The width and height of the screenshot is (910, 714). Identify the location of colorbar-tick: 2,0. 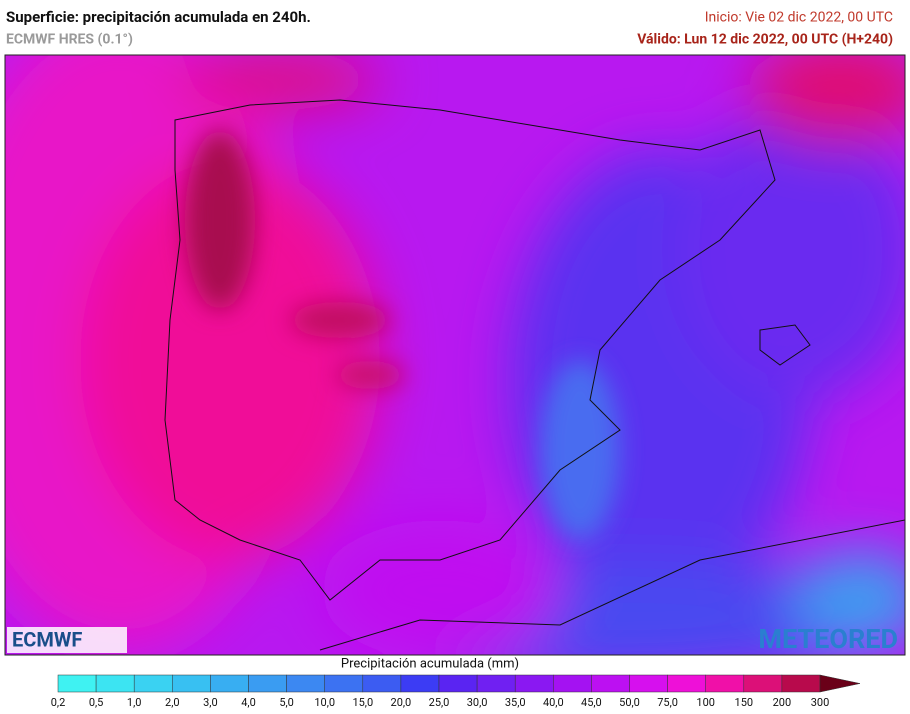
(172, 702).